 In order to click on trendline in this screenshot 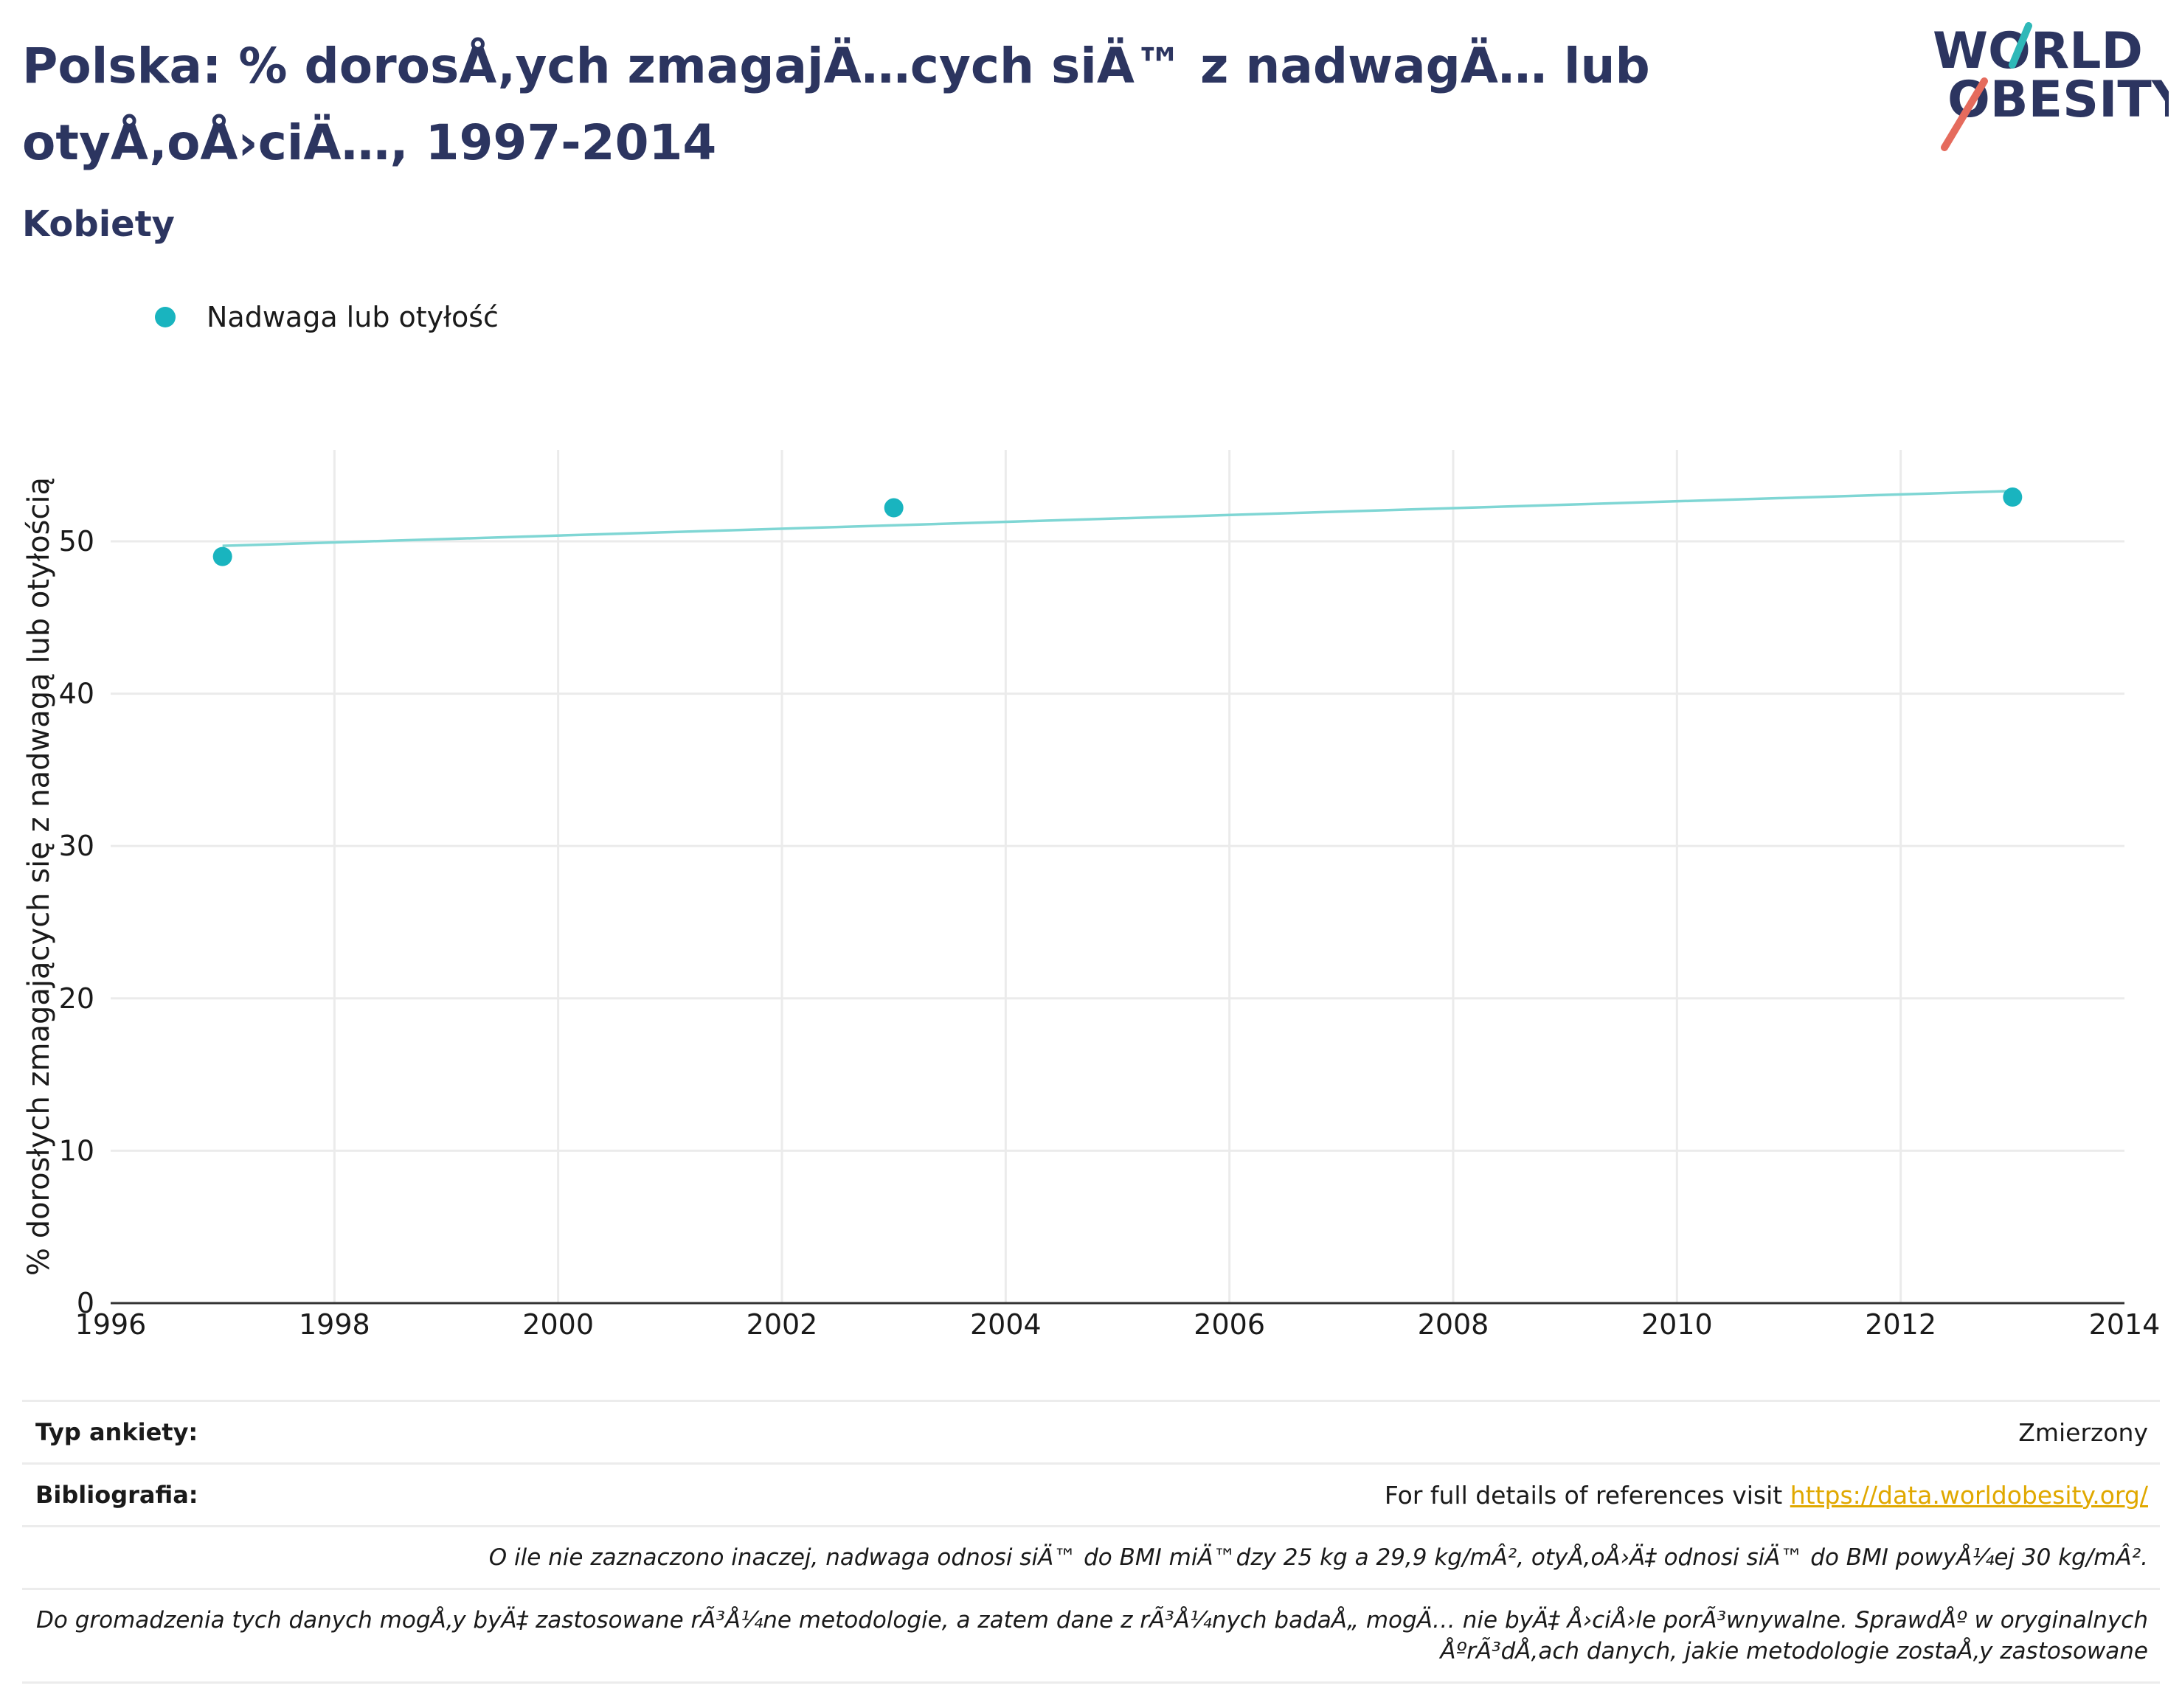, I will do `click(1117, 518)`.